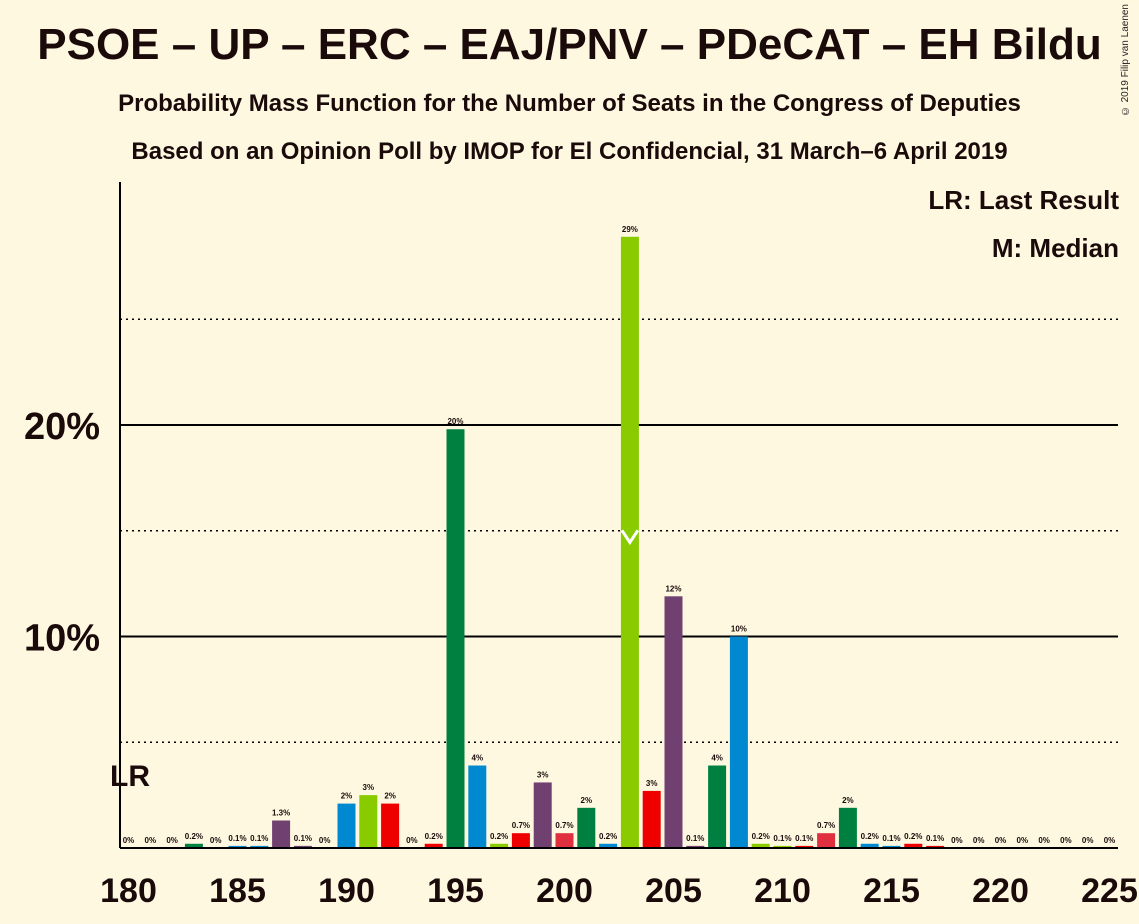  What do you see at coordinates (891, 891) in the screenshot?
I see `x-tick-label: 215` at bounding box center [891, 891].